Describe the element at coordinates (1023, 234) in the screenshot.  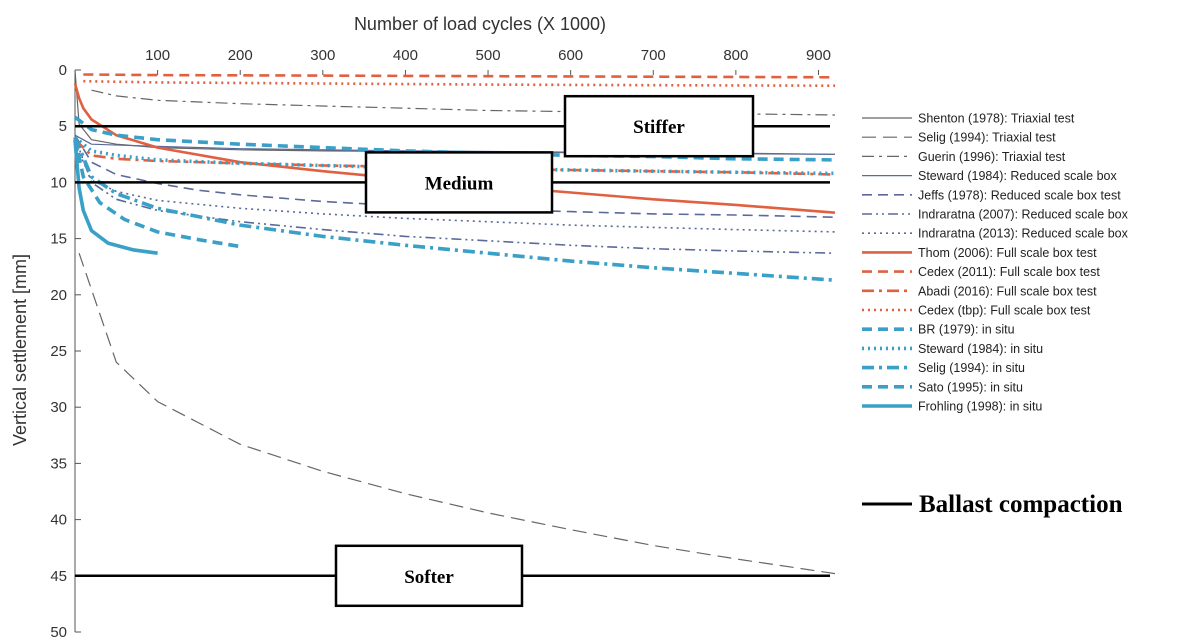
I see `legend-label: Indraratna (2013): Reduced scale box` at that location.